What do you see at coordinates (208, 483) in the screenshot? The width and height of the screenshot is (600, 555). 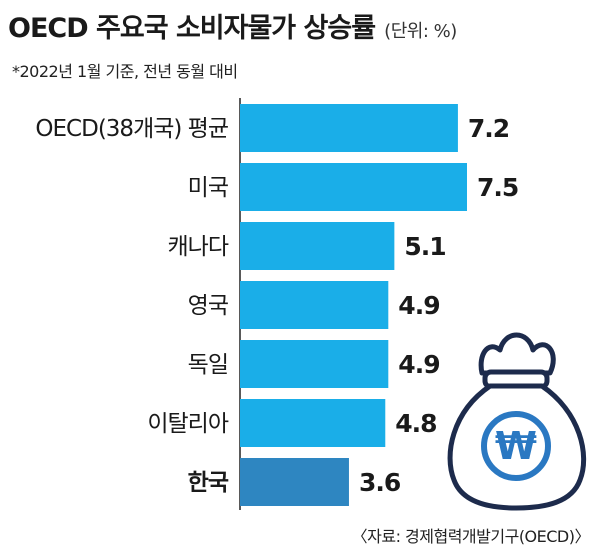 I see `category-label: 한국` at bounding box center [208, 483].